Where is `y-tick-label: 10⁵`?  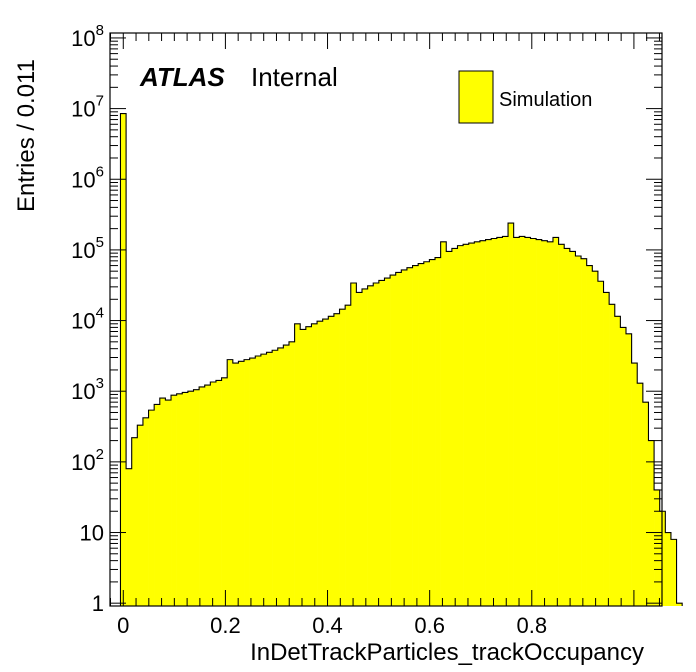
y-tick-label: 10⁵ is located at coordinates (87, 248).